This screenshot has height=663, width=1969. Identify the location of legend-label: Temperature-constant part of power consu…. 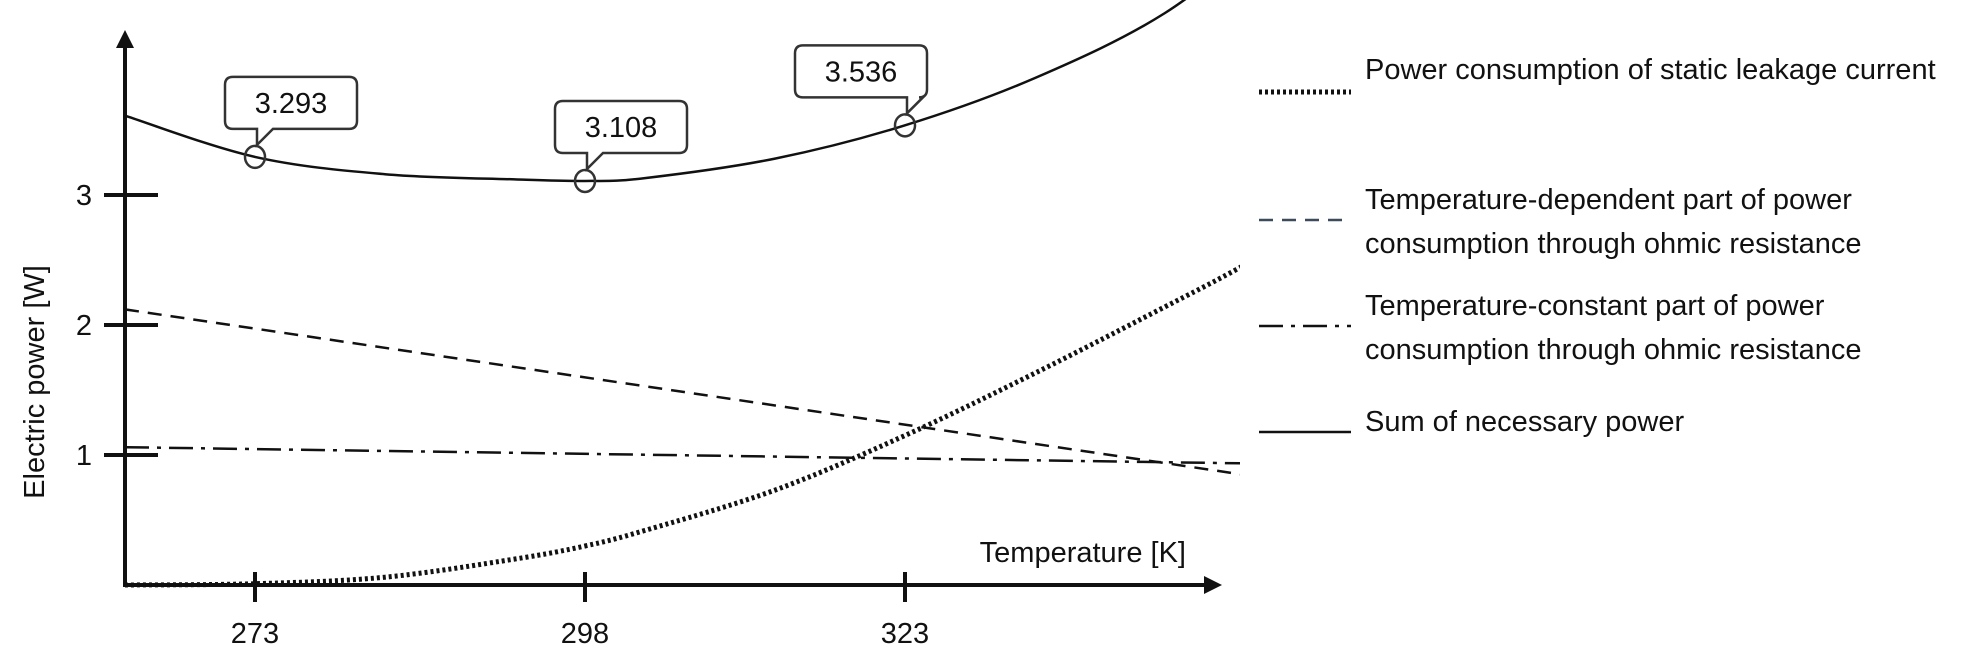
(1613, 328).